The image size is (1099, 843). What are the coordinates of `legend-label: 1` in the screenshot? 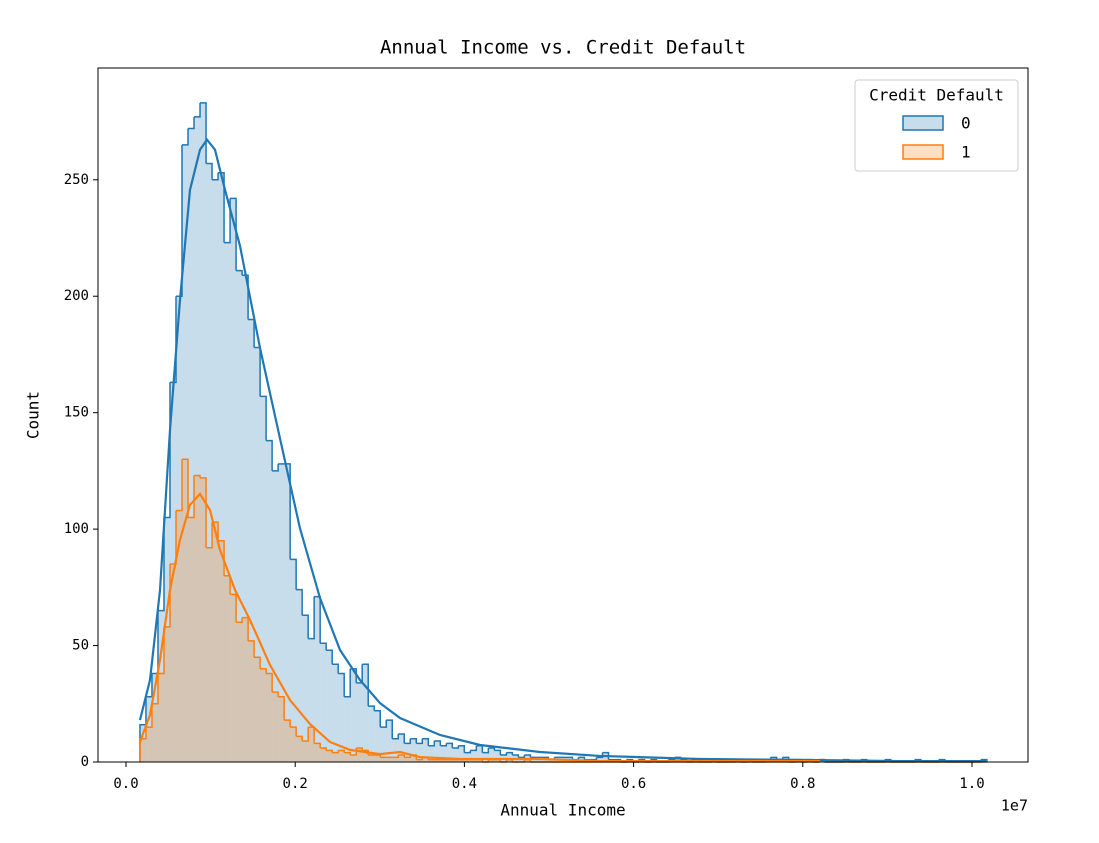 It's located at (966, 152).